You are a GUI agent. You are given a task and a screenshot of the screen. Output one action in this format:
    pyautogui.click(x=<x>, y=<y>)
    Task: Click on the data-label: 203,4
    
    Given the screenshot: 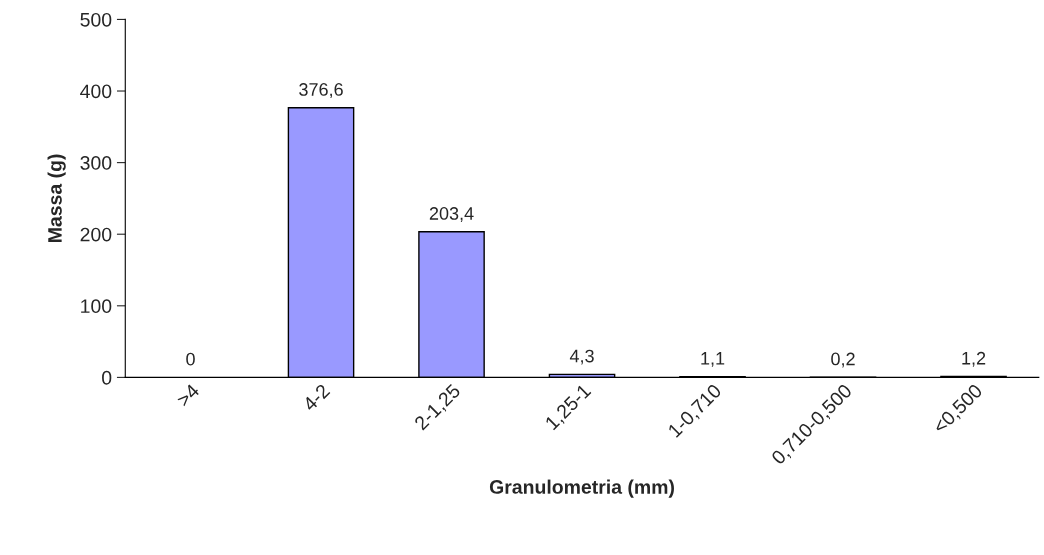 What is the action you would take?
    pyautogui.click(x=451, y=215)
    